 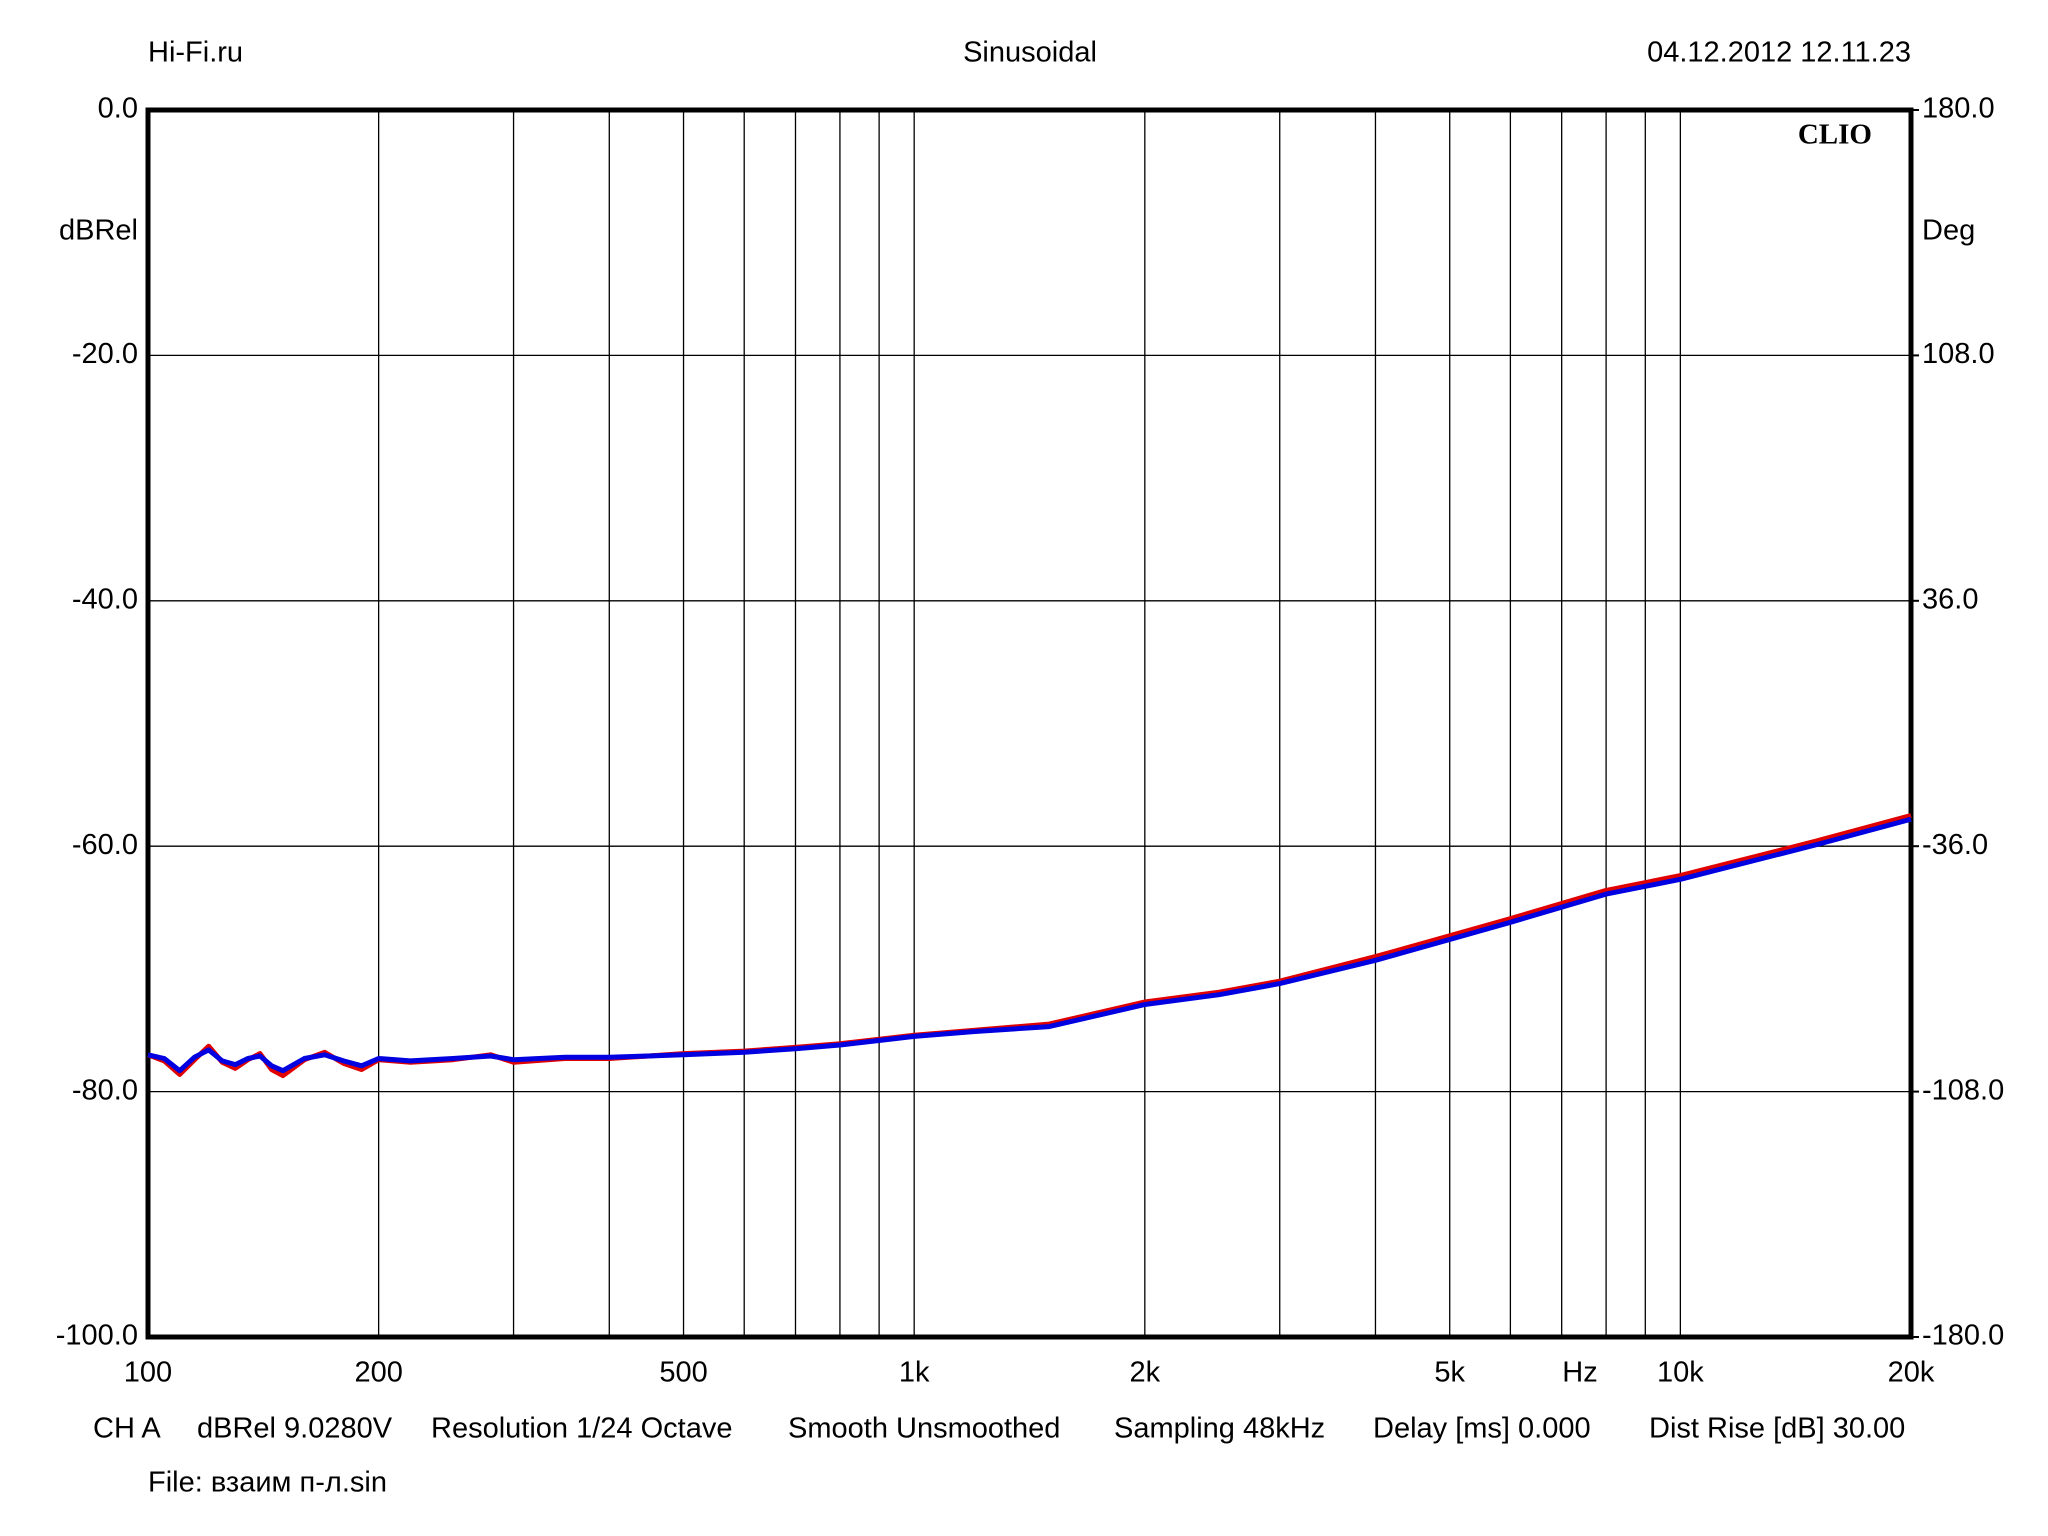 What do you see at coordinates (1030, 53) in the screenshot?
I see `chart-title: Sinusoidal` at bounding box center [1030, 53].